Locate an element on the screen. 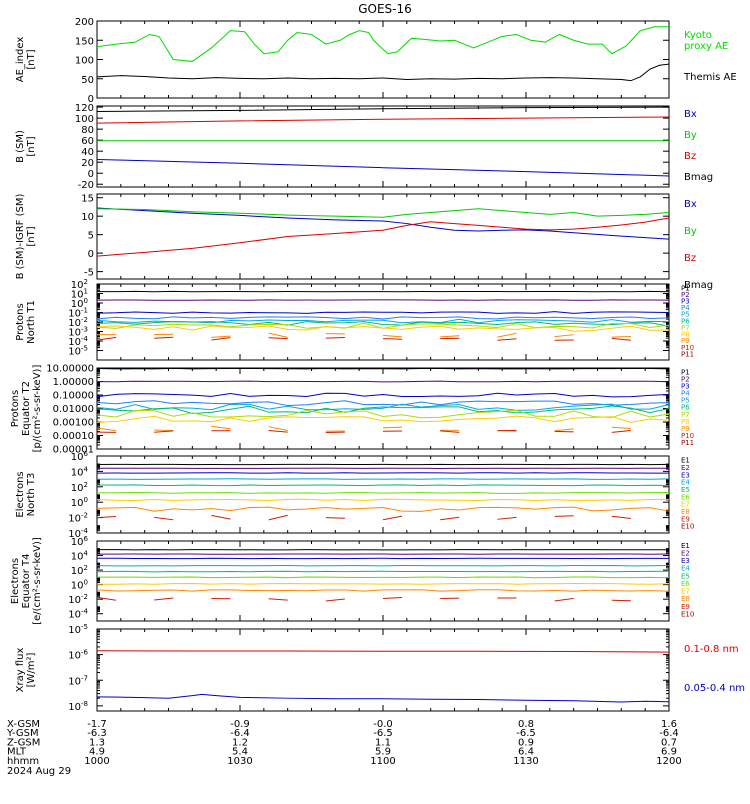 The height and width of the screenshot is (804, 750). legend-kyoto-proxy-ae: proxy AE is located at coordinates (706, 46).